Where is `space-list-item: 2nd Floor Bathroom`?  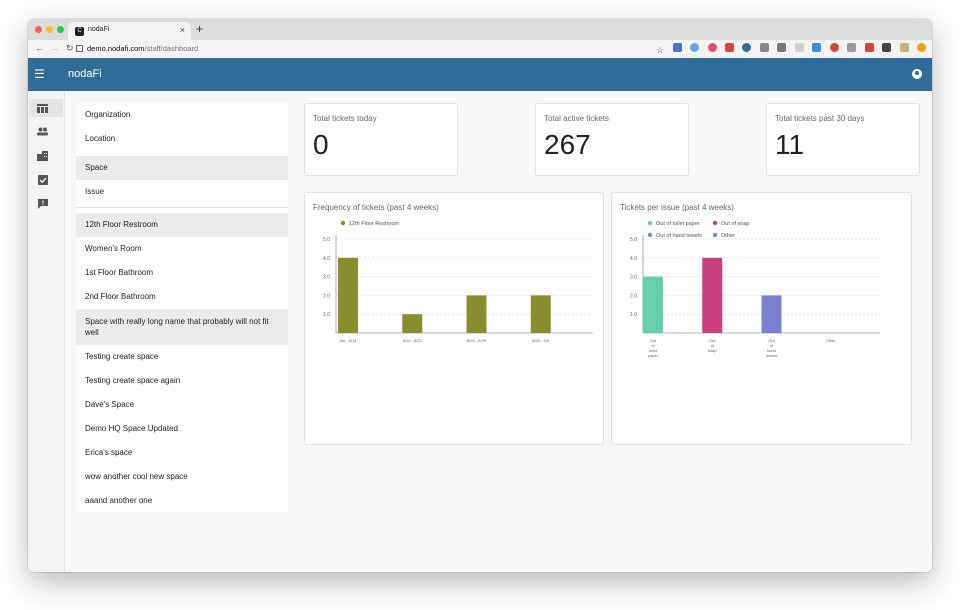 space-list-item: 2nd Floor Bathroom is located at coordinates (120, 296).